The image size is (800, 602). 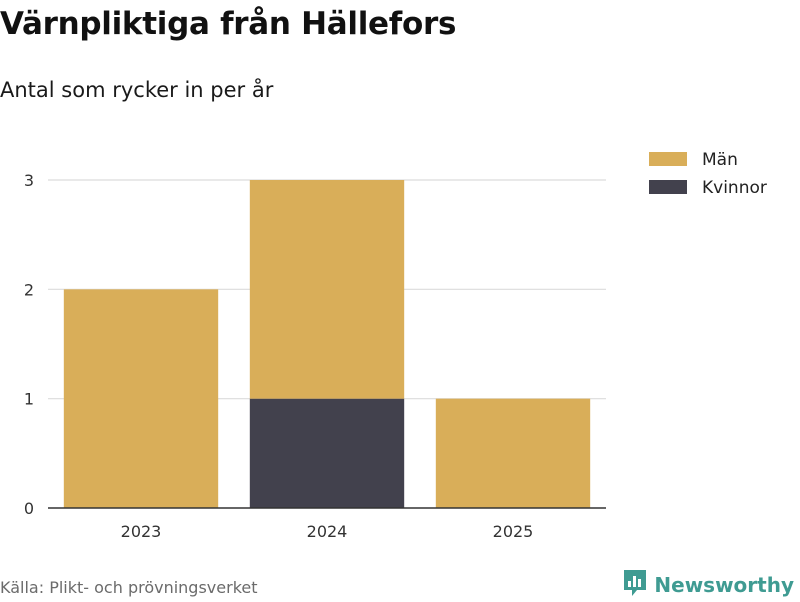 What do you see at coordinates (29, 180) in the screenshot?
I see `y-tick-label-3: 3` at bounding box center [29, 180].